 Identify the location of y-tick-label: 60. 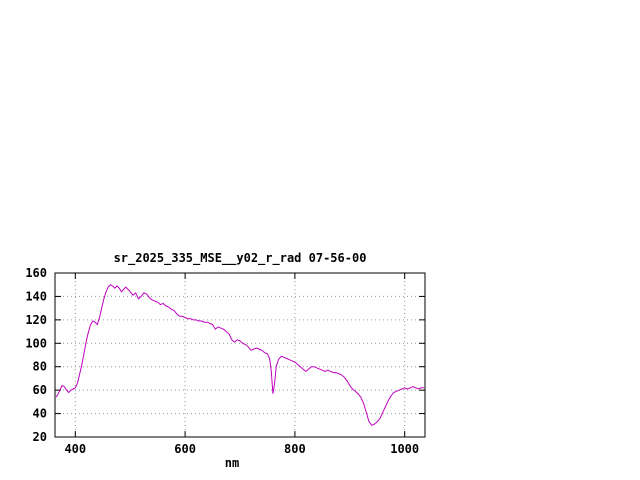
(40, 390).